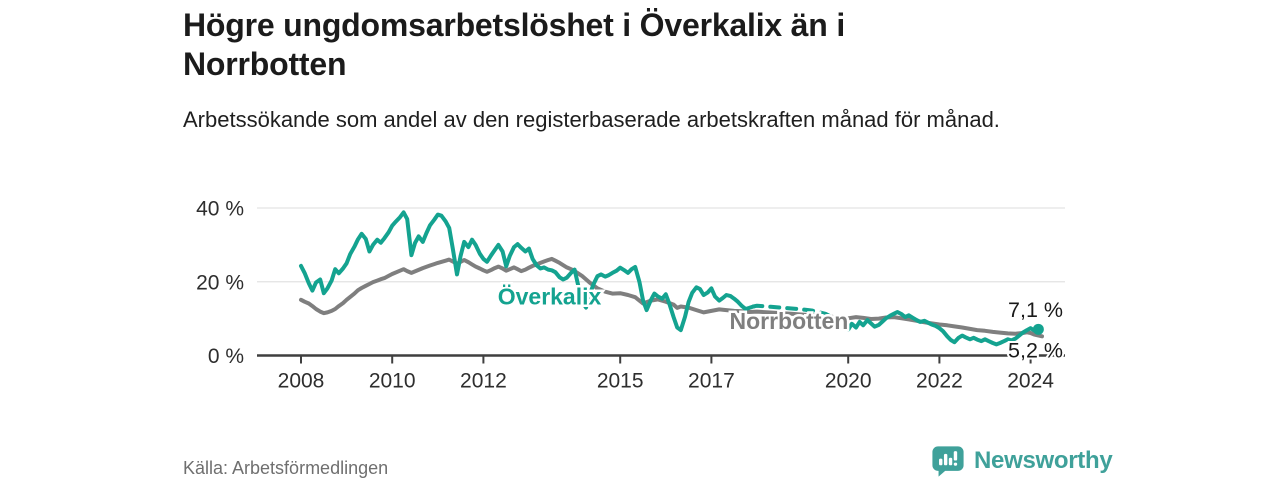  Describe the element at coordinates (220, 282) in the screenshot. I see `y-tick-label: 20 %` at that location.